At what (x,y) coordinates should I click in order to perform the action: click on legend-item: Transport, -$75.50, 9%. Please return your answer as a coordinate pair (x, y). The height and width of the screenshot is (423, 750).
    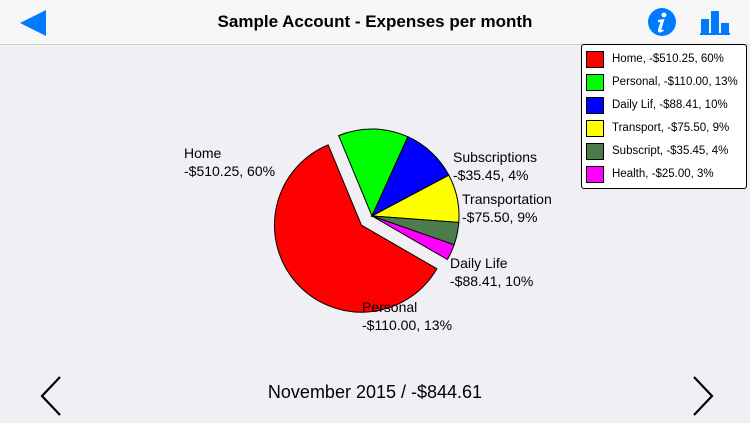
    Looking at the image, I should click on (666, 129).